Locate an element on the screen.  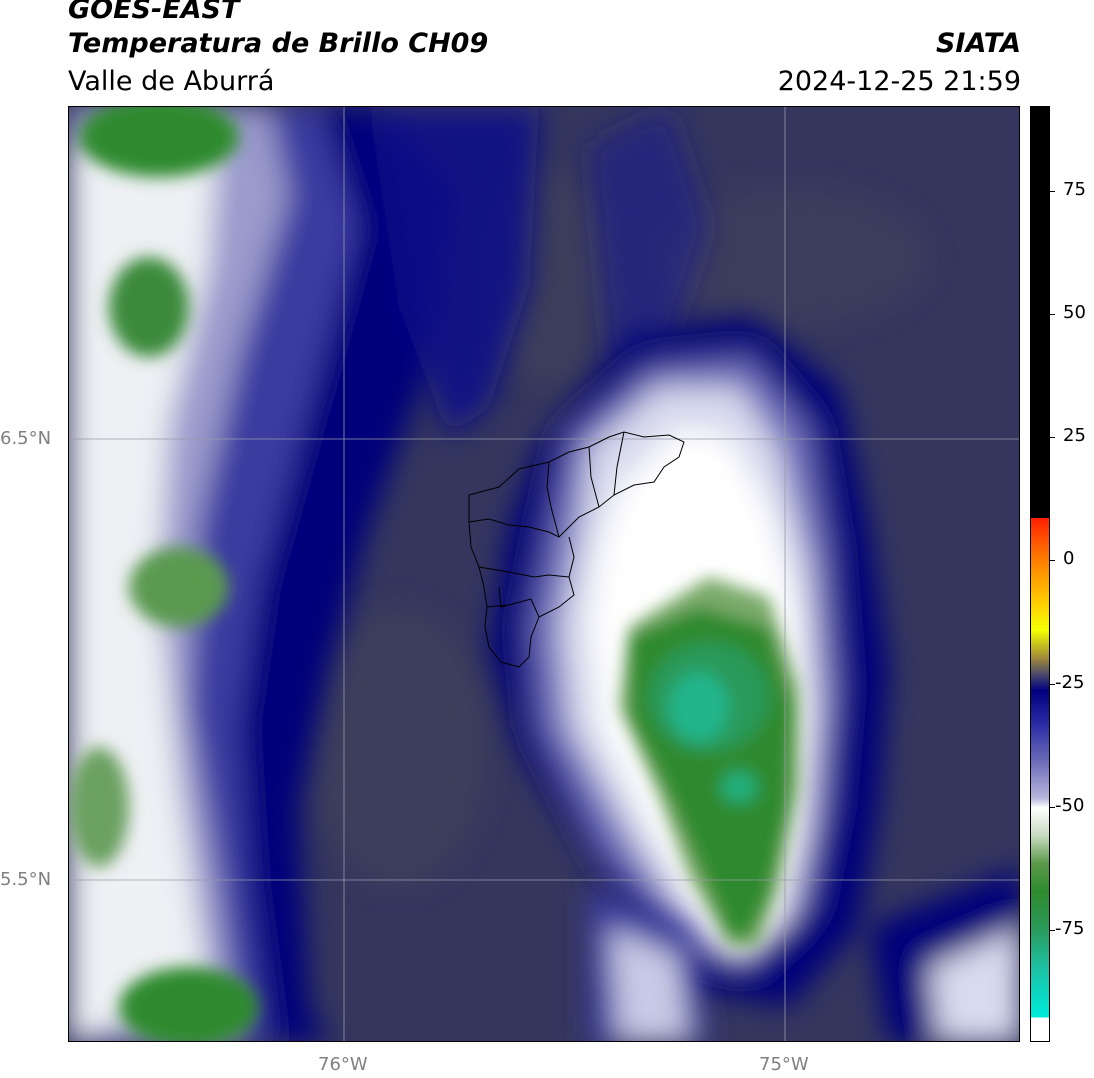
colorbar-label-minus75: -75 is located at coordinates (1070, 928).